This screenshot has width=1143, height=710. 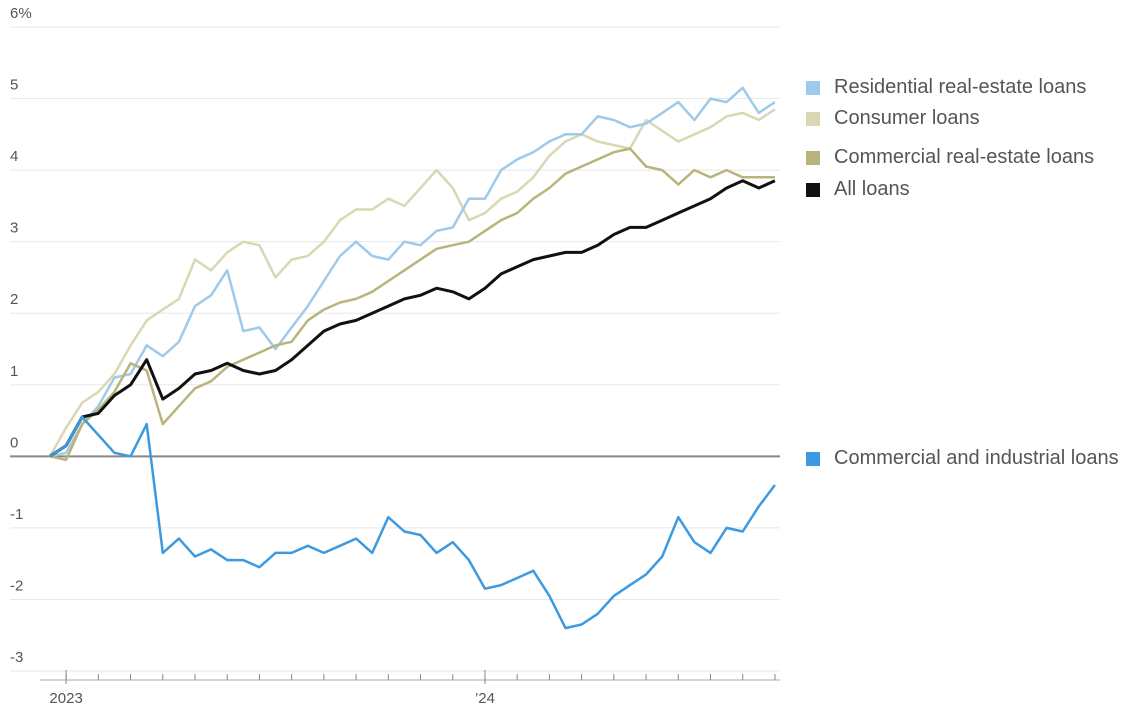 I want to click on legend-item: Commercial and industrial loans, so click(x=973, y=458).